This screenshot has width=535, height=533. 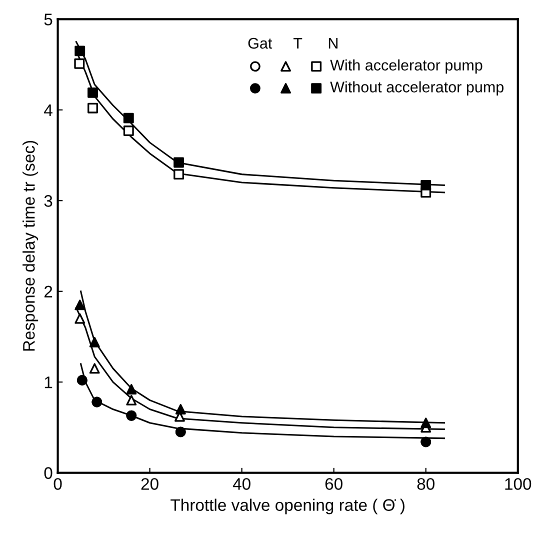 What do you see at coordinates (417, 88) in the screenshot?
I see `legend-label: Without accelerator pump` at bounding box center [417, 88].